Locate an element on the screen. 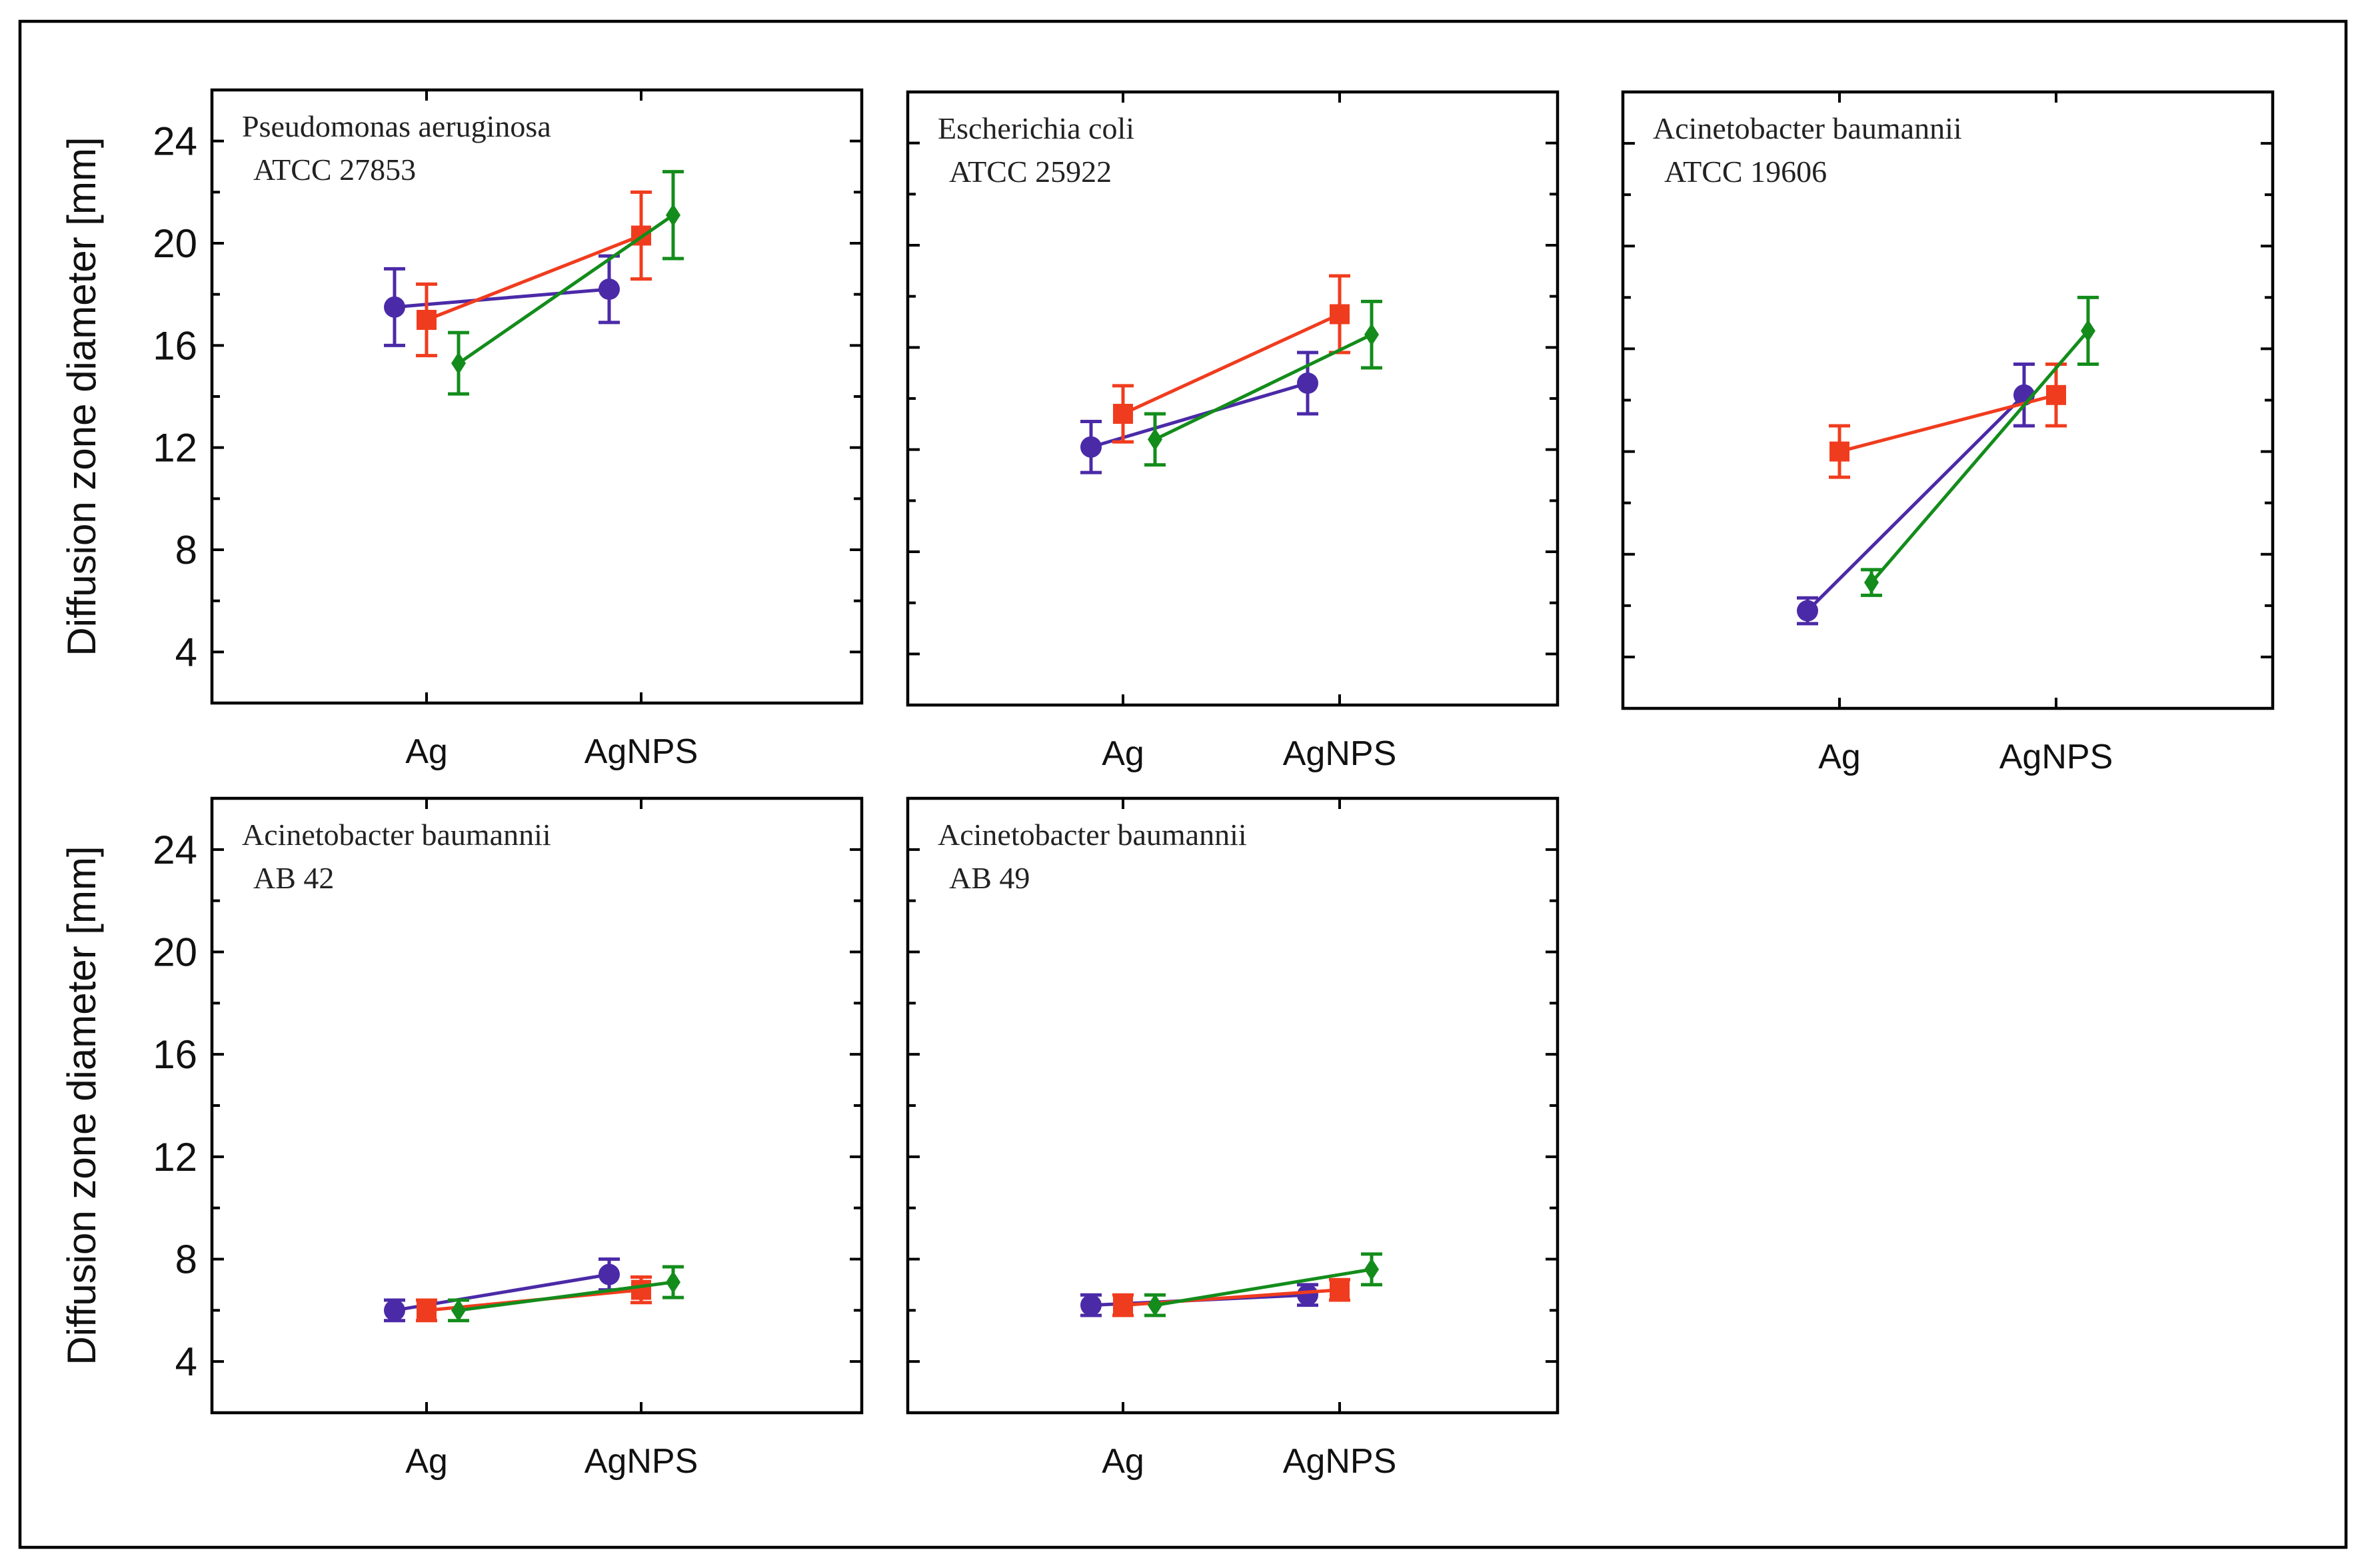  panel-subtitle: AB 49 is located at coordinates (990, 878).